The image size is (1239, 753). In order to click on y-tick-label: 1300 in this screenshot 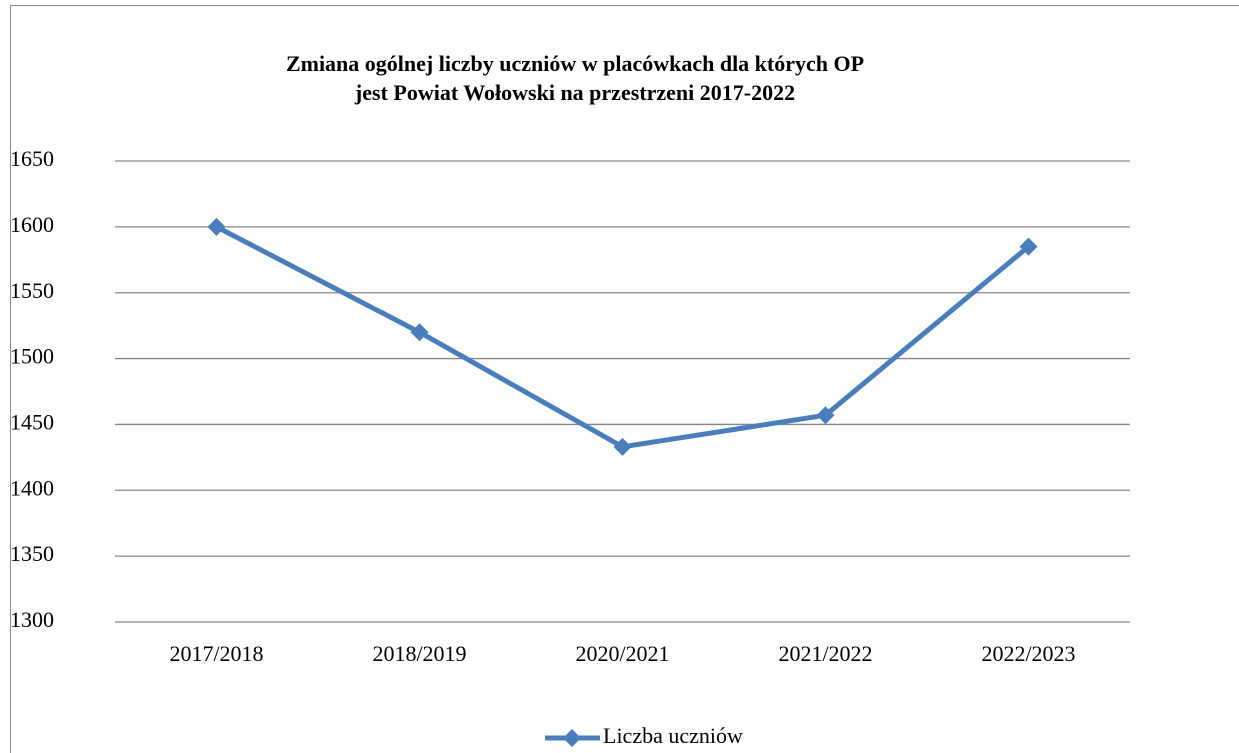, I will do `click(32, 619)`.